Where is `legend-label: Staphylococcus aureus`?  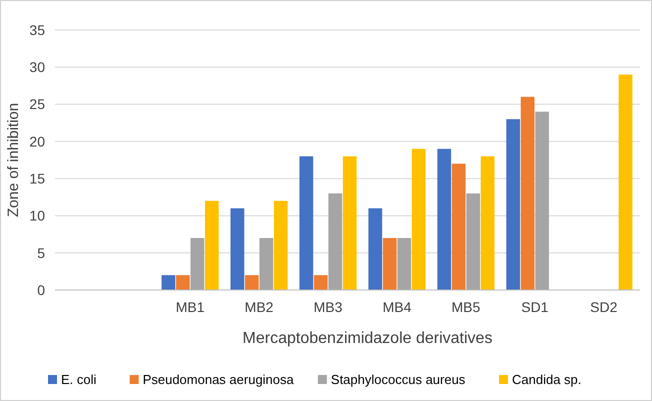 legend-label: Staphylococcus aureus is located at coordinates (398, 379).